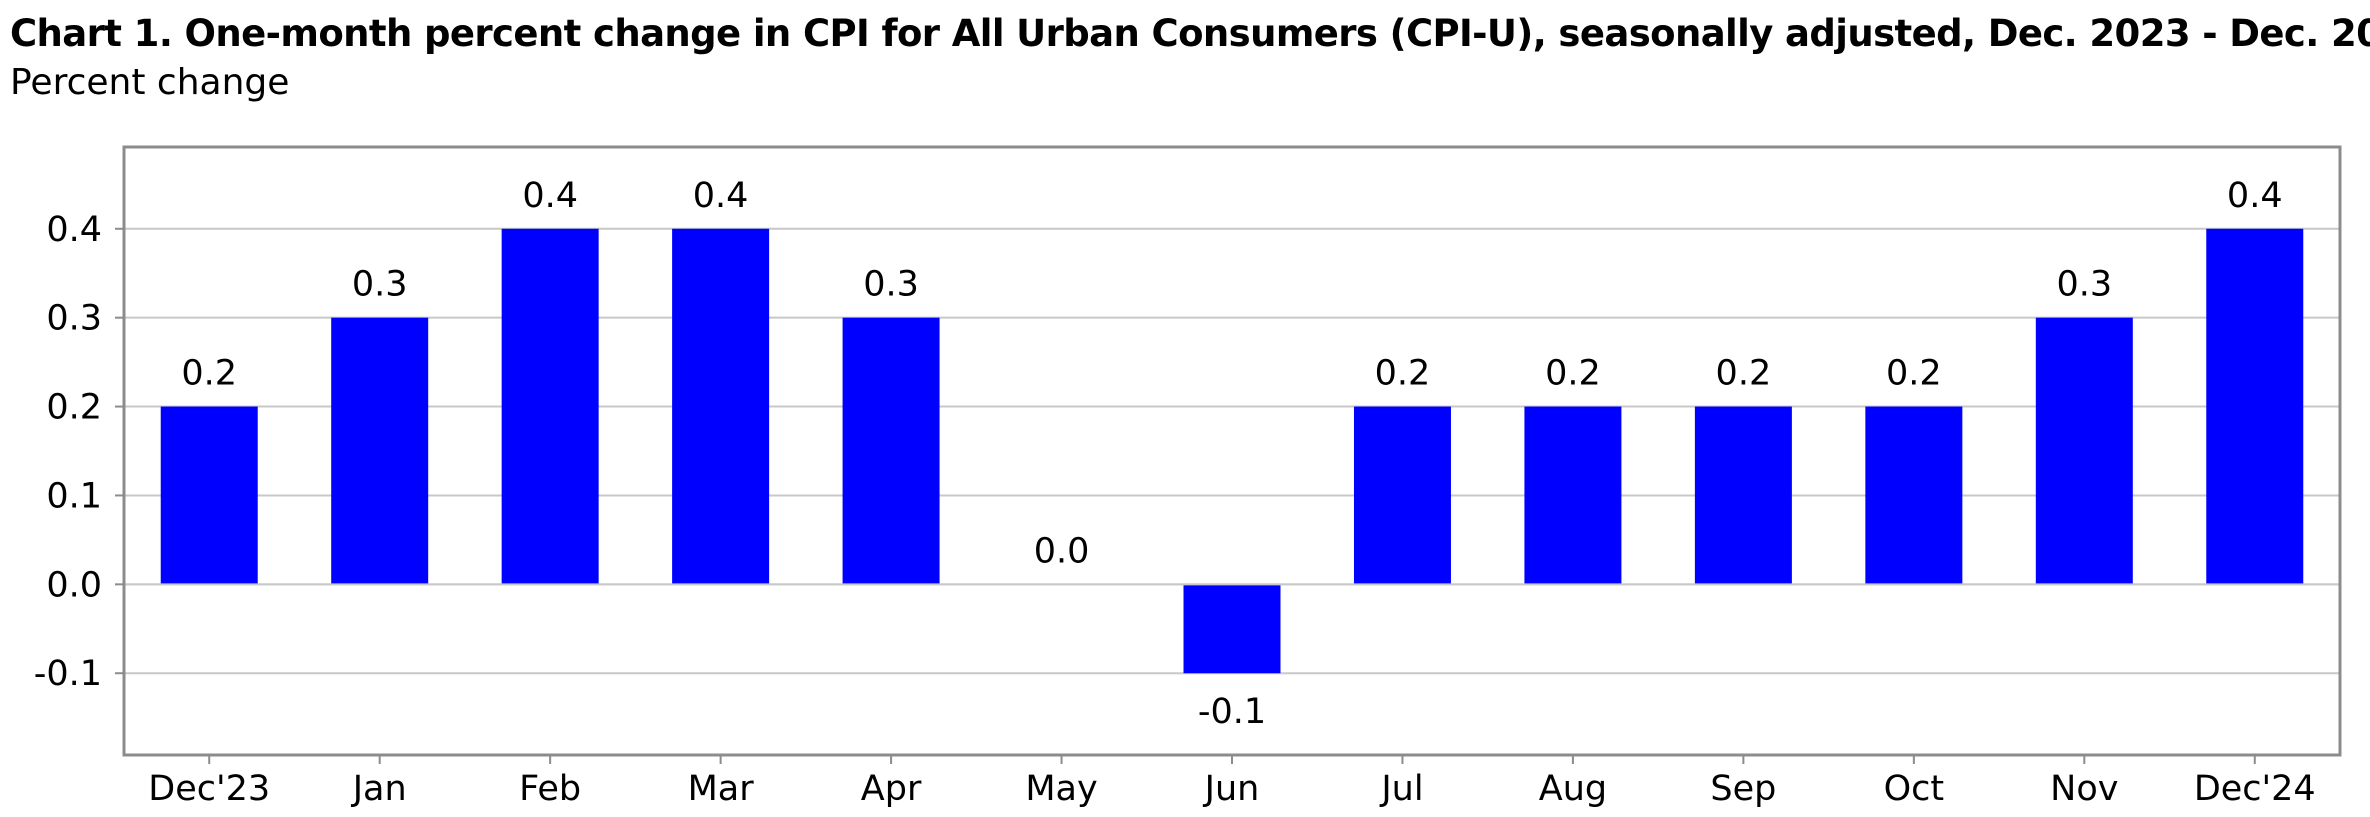 The height and width of the screenshot is (817, 2370). Describe the element at coordinates (209, 789) in the screenshot. I see `x-tick-label: Dec'23` at that location.